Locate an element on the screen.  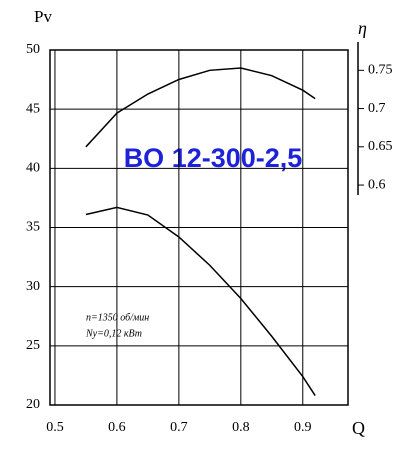
y-tick-label: 25 is located at coordinates (33, 345).